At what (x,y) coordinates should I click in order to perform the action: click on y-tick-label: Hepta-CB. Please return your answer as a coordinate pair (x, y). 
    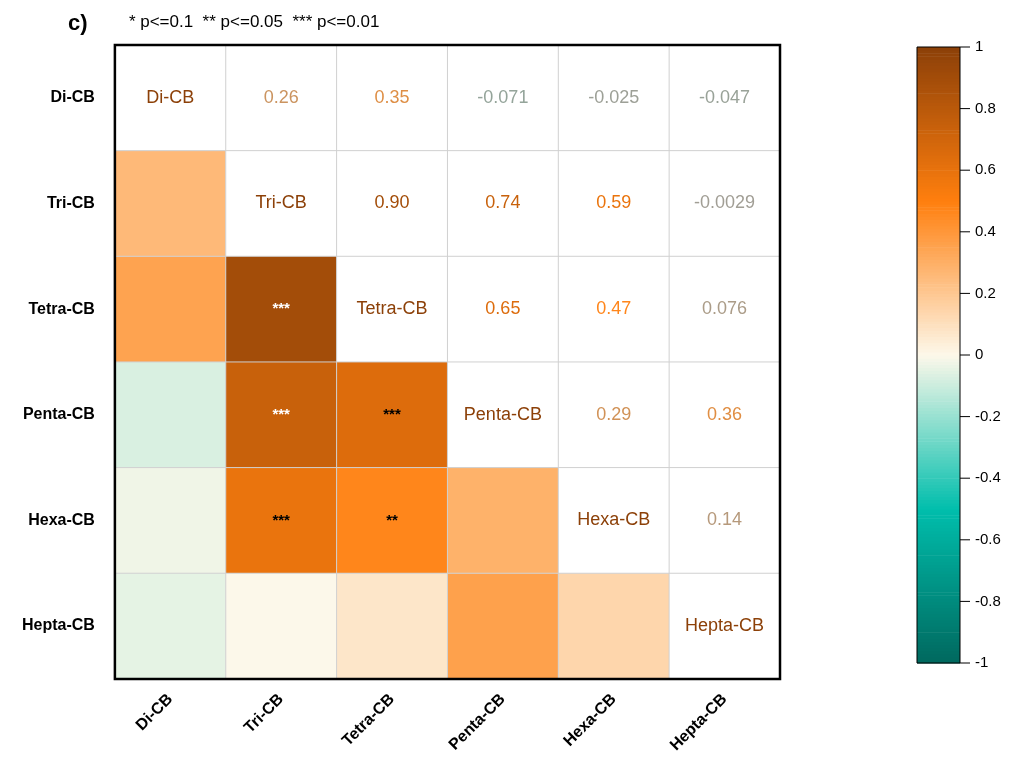
    Looking at the image, I should click on (58, 625).